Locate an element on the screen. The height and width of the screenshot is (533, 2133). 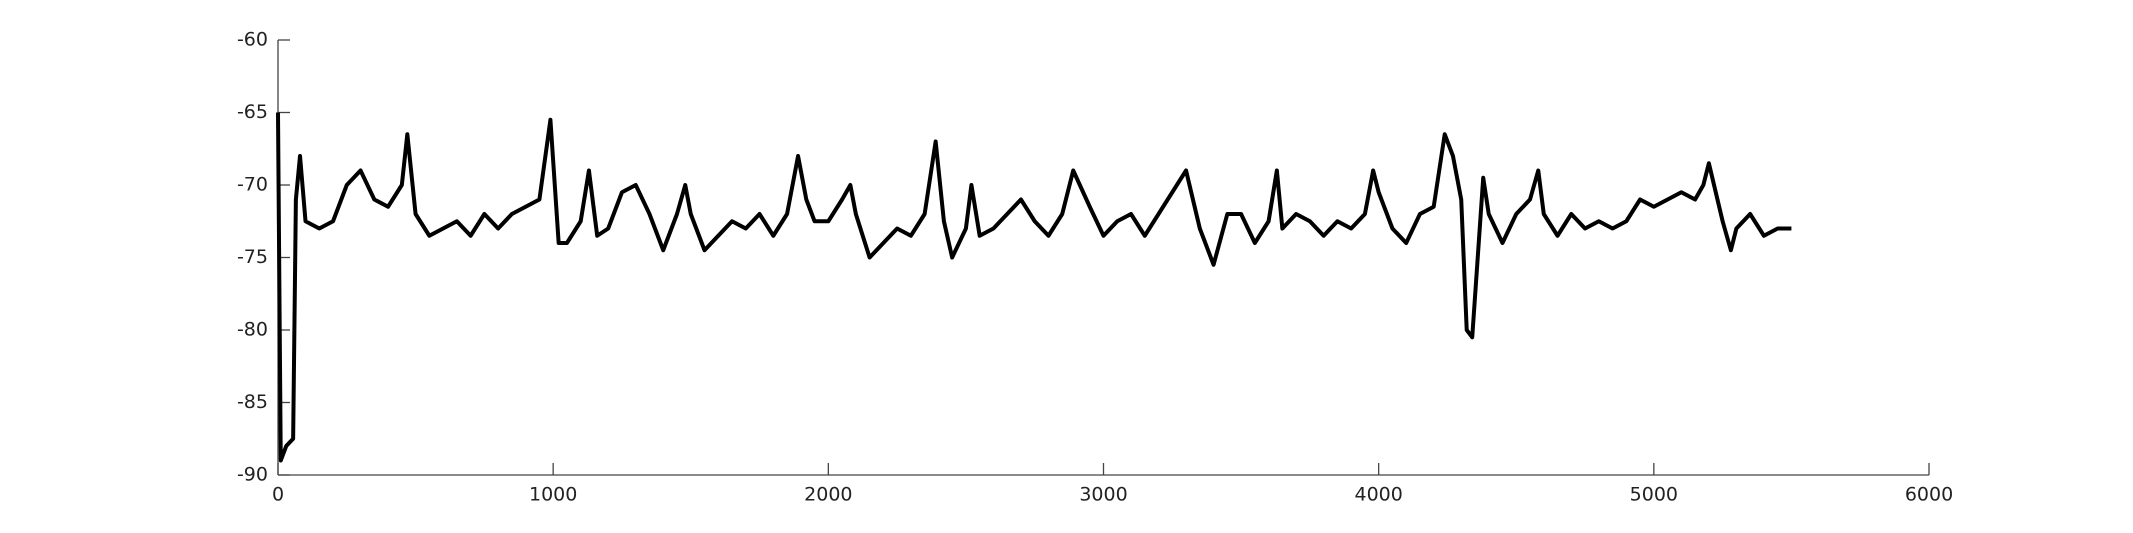
y-tick-label: -75 is located at coordinates (252, 257).